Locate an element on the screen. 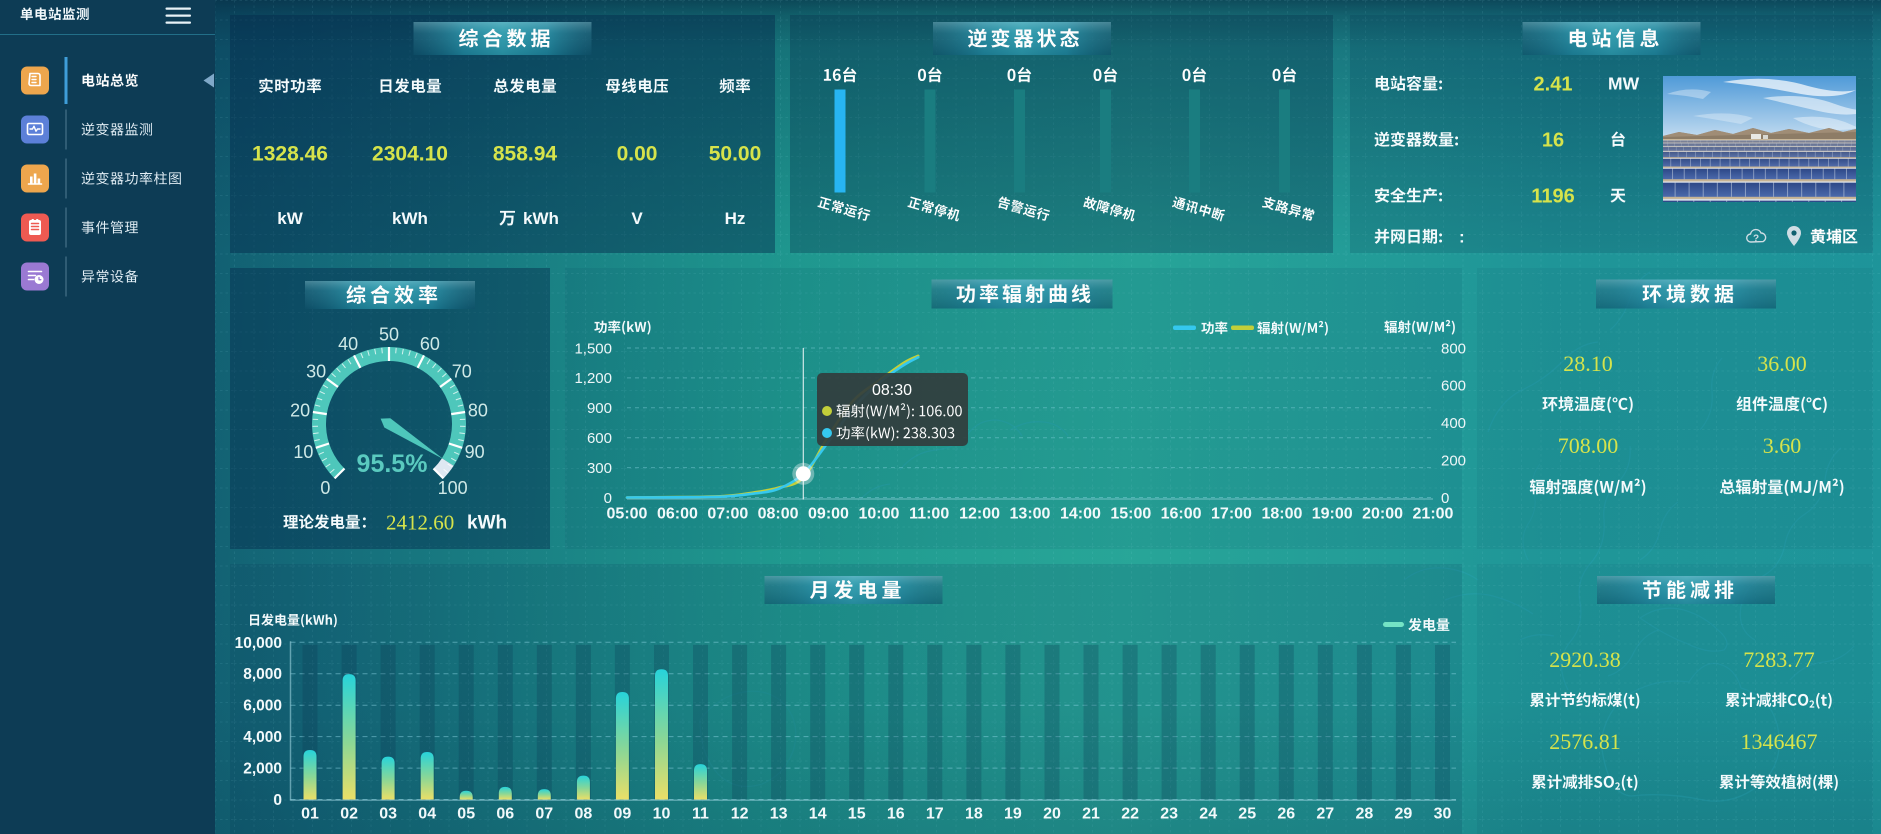 The width and height of the screenshot is (1881, 834). svg-text: 01 is located at coordinates (310, 814).